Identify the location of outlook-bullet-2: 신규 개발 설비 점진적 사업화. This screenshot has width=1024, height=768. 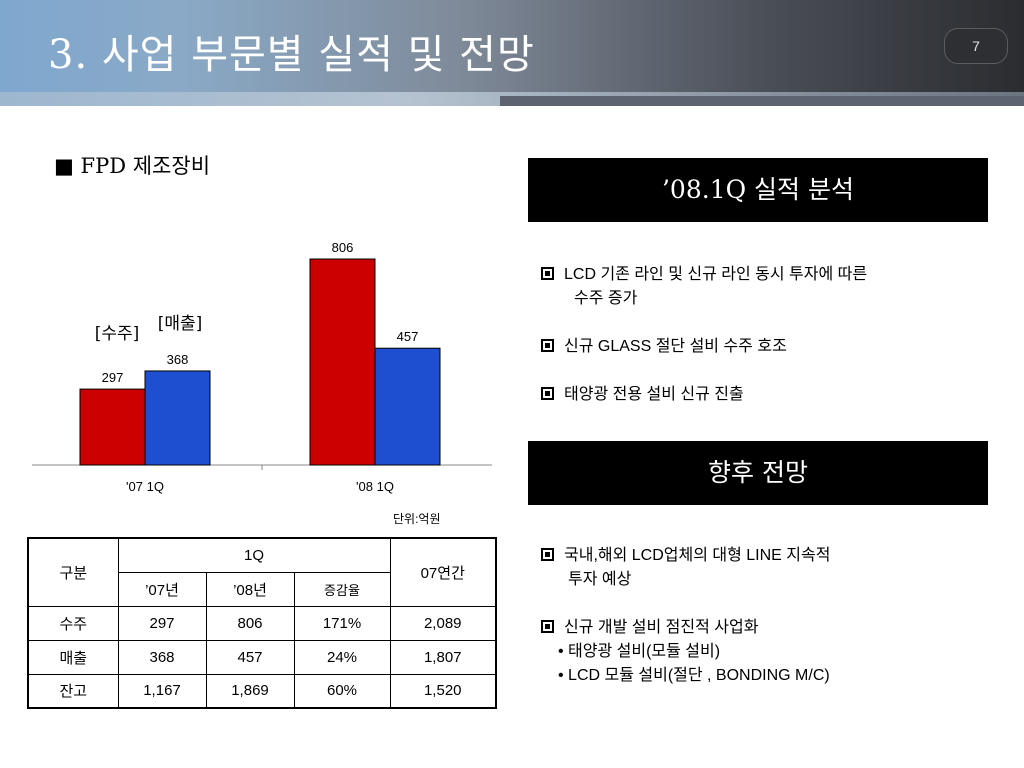
(766, 628).